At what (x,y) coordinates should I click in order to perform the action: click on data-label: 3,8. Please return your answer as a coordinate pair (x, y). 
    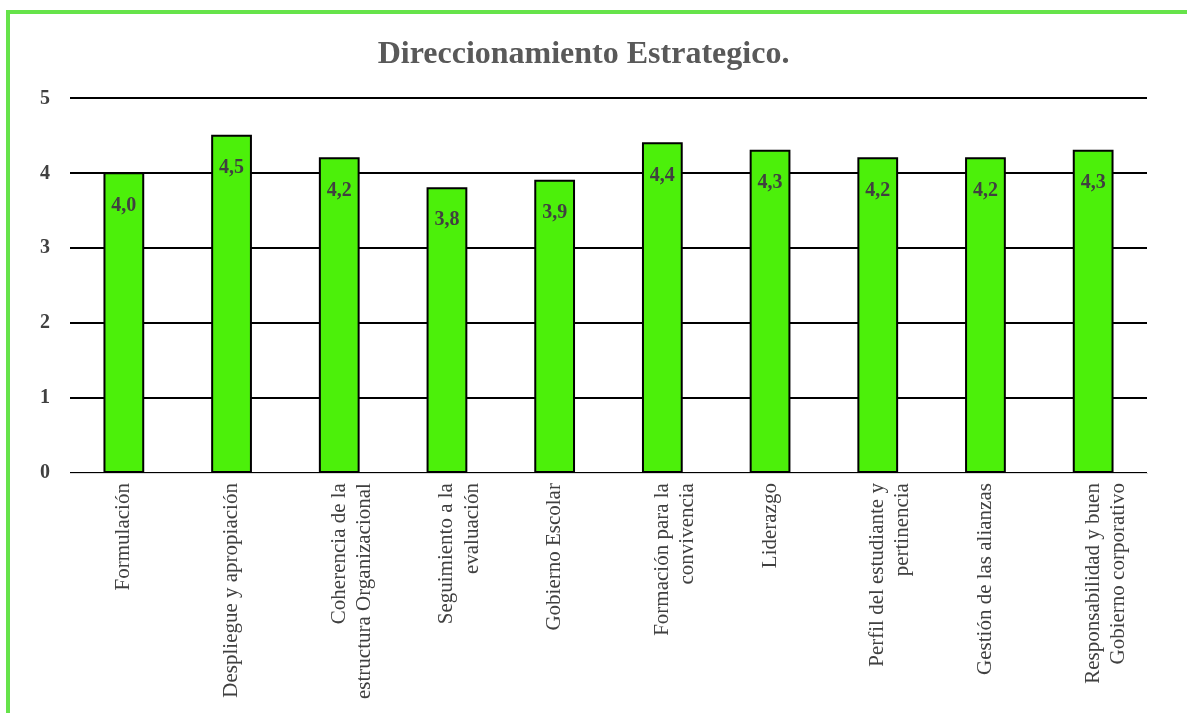
    Looking at the image, I should click on (447, 218).